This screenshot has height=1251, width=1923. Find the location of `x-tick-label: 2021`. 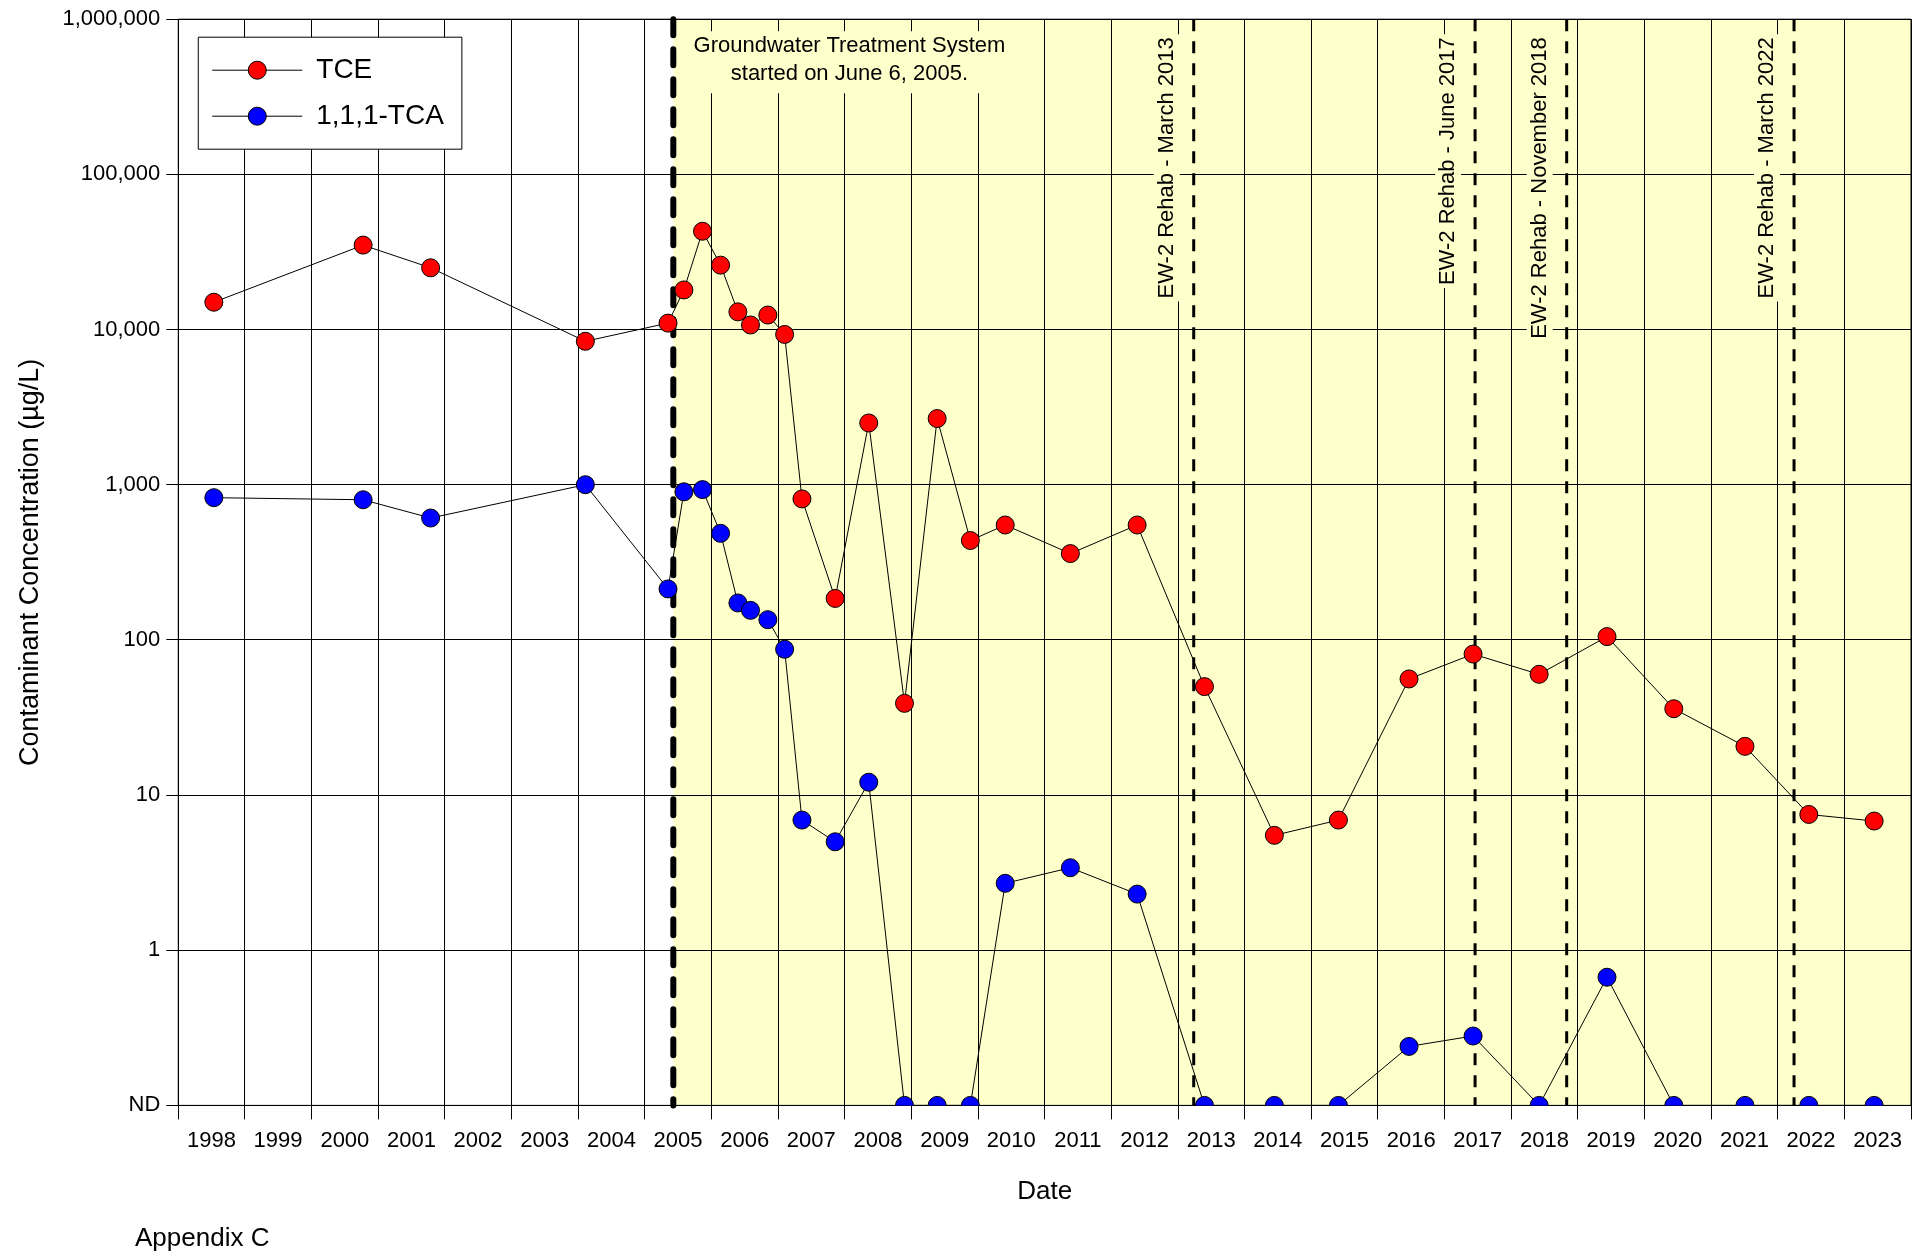

x-tick-label: 2021 is located at coordinates (1744, 1139).